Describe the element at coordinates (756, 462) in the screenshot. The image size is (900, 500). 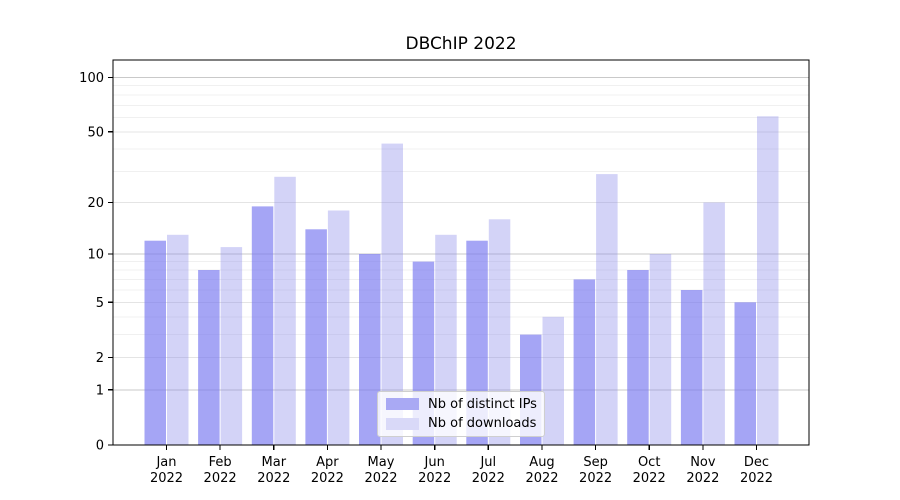
I see `x-tick-label: Dec` at that location.